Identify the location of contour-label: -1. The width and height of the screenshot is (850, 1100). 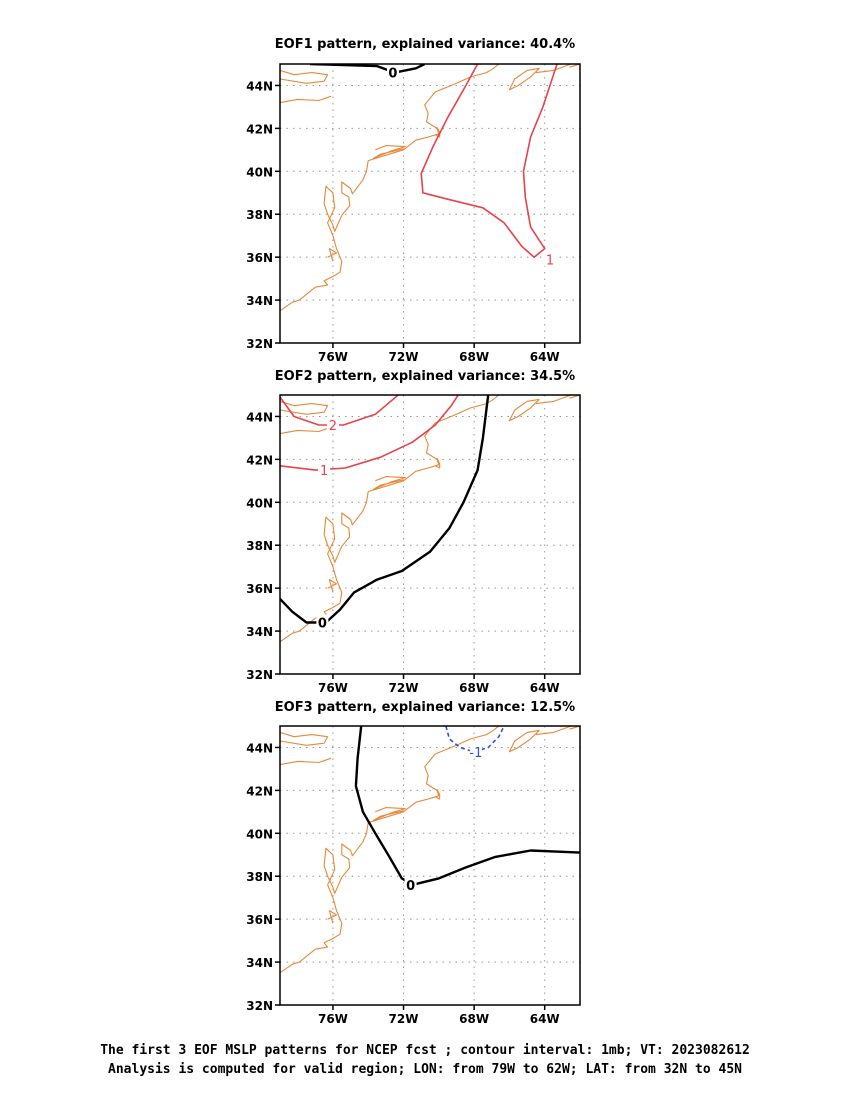
(475, 753).